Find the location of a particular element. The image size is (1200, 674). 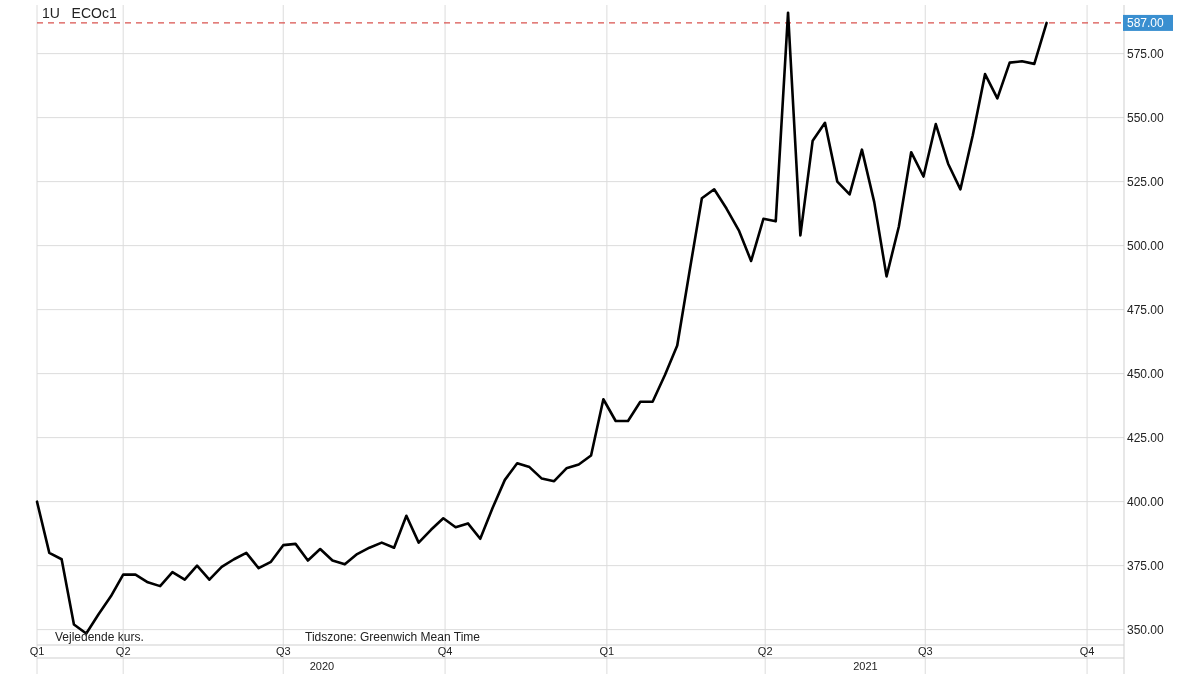

annotation: Vejledende kurs. is located at coordinates (99, 637).